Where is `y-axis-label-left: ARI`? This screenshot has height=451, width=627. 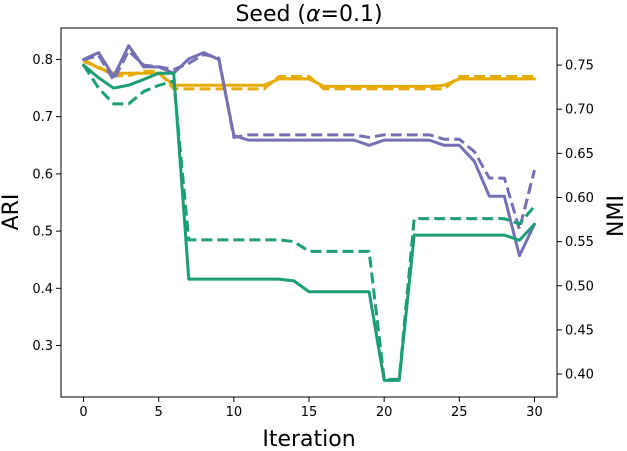
y-axis-label-left: ARI is located at coordinates (12, 212).